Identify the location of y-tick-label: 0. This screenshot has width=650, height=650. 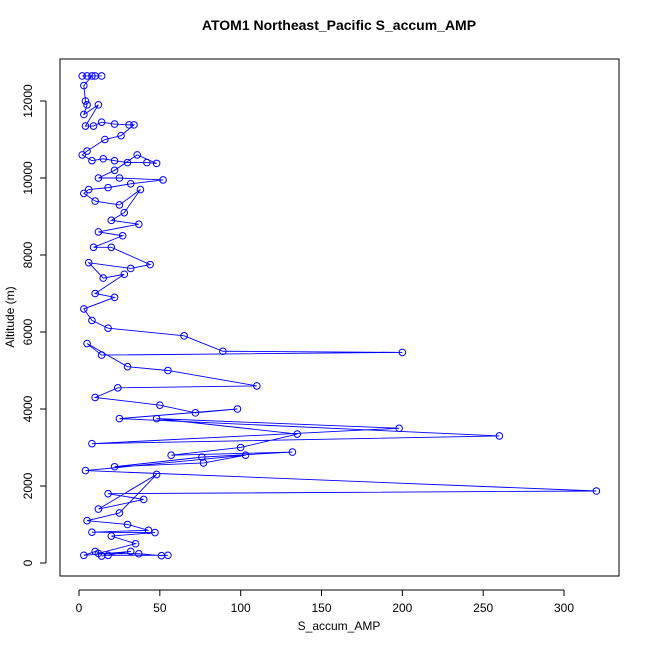
(28, 562).